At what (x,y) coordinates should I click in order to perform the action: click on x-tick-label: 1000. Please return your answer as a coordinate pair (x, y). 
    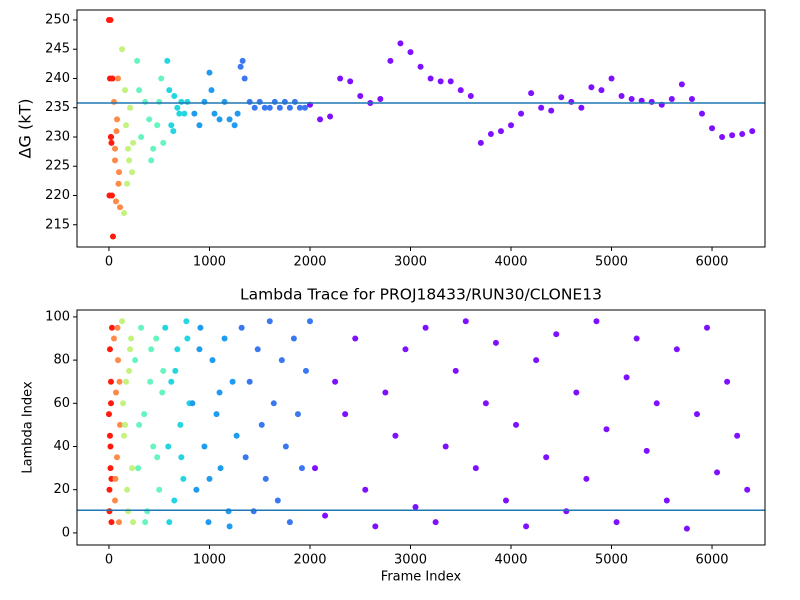
    Looking at the image, I should click on (209, 262).